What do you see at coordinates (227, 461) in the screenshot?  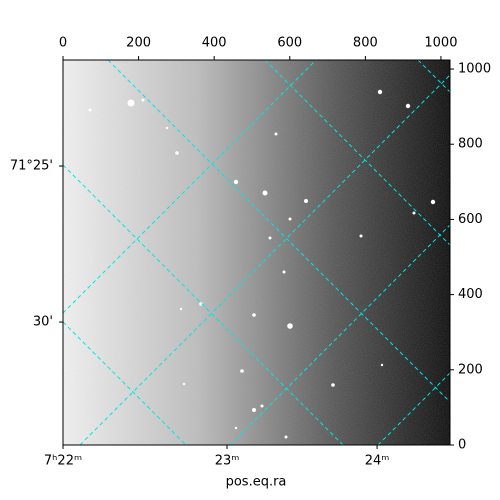 I see `ra-tick-label: 23ᵐ` at bounding box center [227, 461].